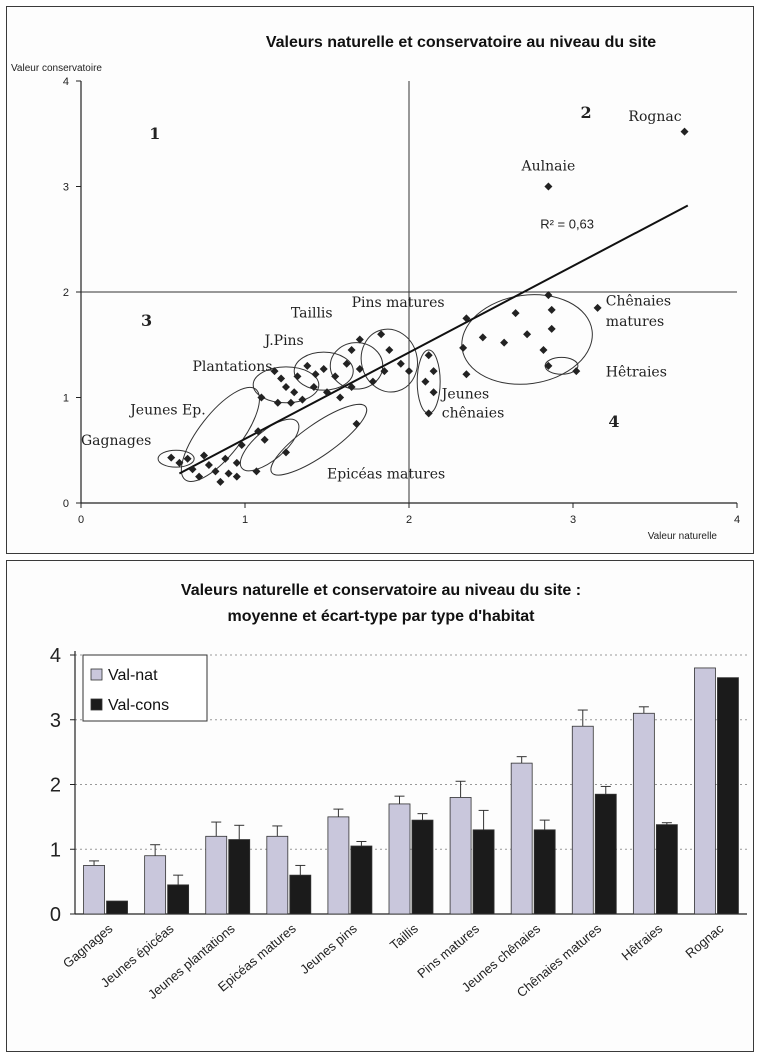  Describe the element at coordinates (133, 675) in the screenshot. I see `legend-label: Val-nat` at that location.